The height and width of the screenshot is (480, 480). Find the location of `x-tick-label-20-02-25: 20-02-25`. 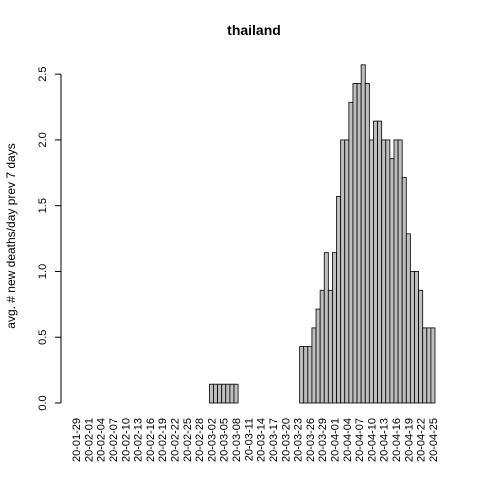

x-tick-label-20-02-25: 20-02-25 is located at coordinates (188, 440).